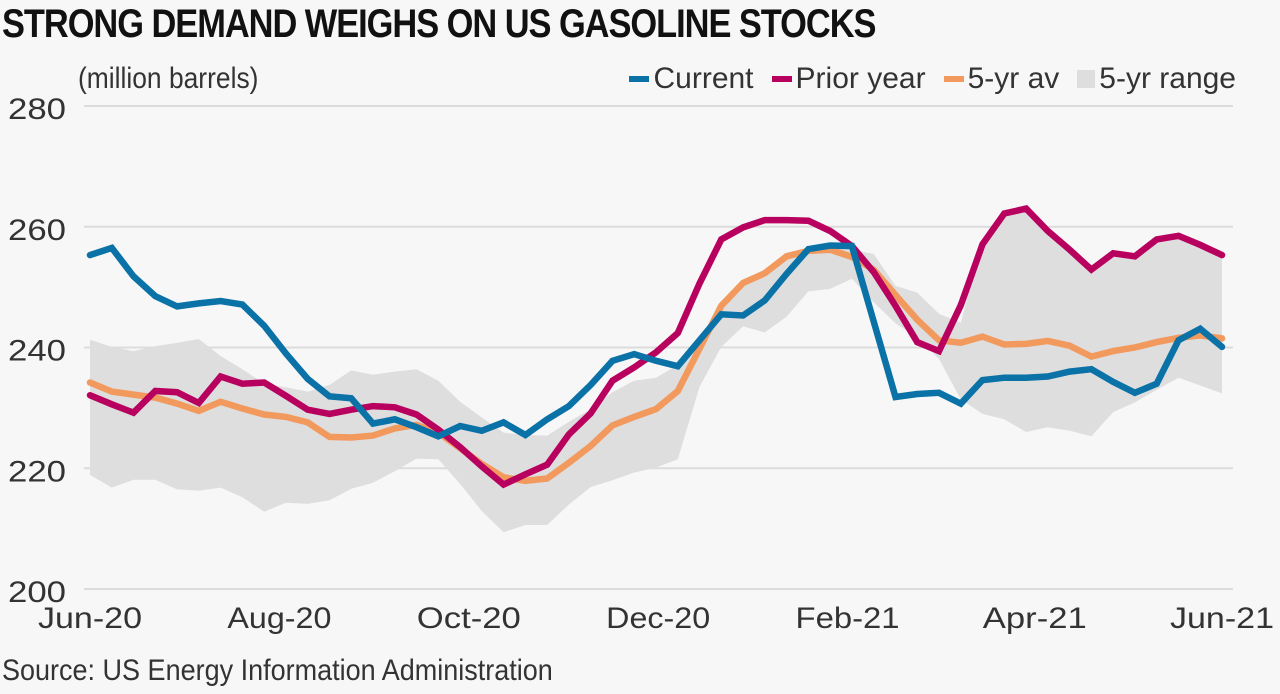 This screenshot has width=1280, height=694. I want to click on x-tick-label: Aug-20, so click(279, 618).